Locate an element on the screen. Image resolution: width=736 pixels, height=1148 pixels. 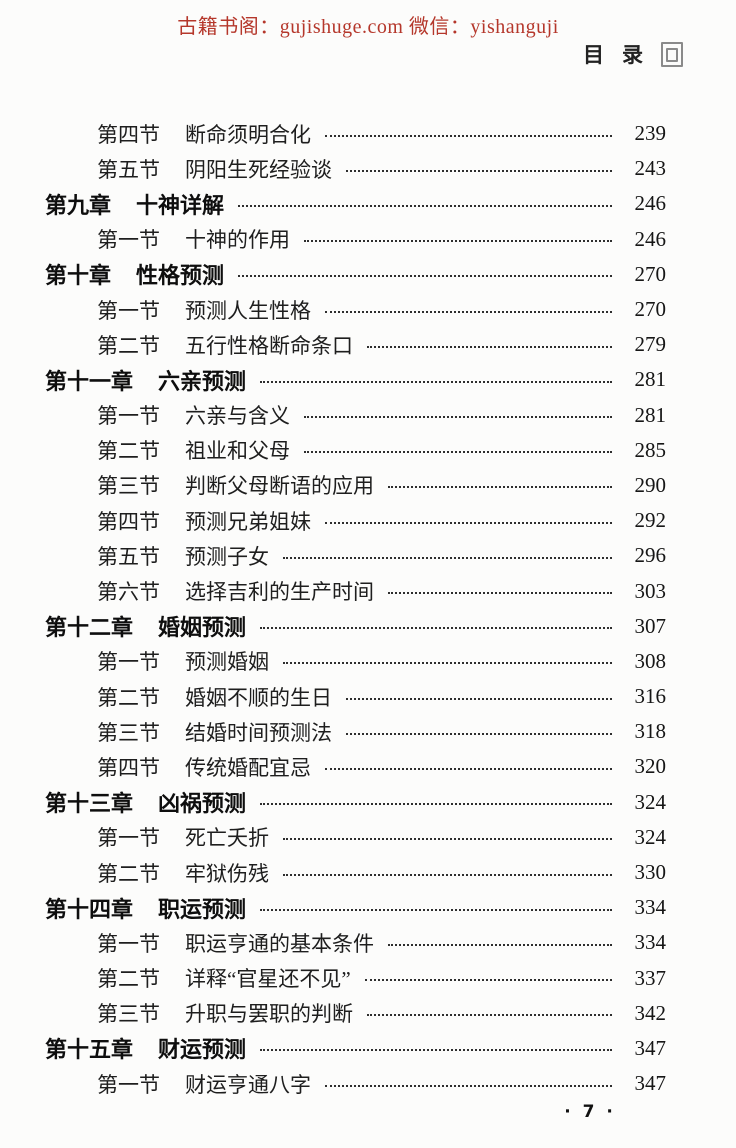
toc-entry-title: 性格预测 is located at coordinates (180, 277).